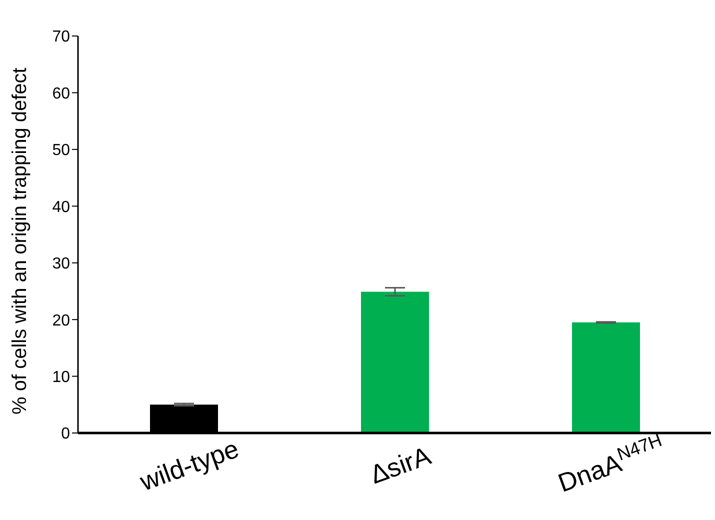 The height and width of the screenshot is (520, 715). What do you see at coordinates (61, 321) in the screenshot?
I see `y-tick-label: 20` at bounding box center [61, 321].